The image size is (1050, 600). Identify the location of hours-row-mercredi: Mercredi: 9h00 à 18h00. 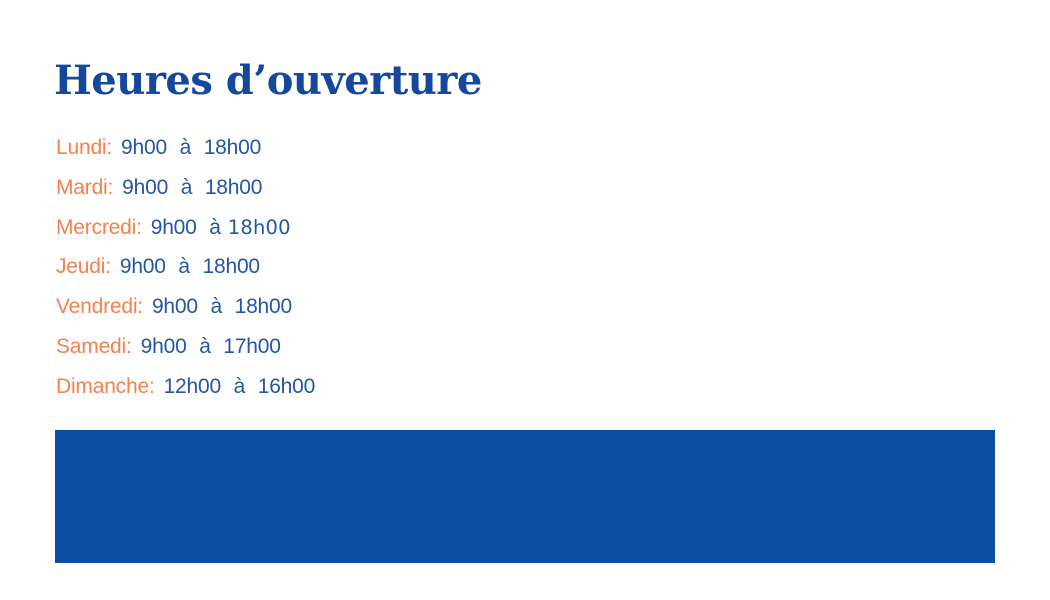
(185, 228).